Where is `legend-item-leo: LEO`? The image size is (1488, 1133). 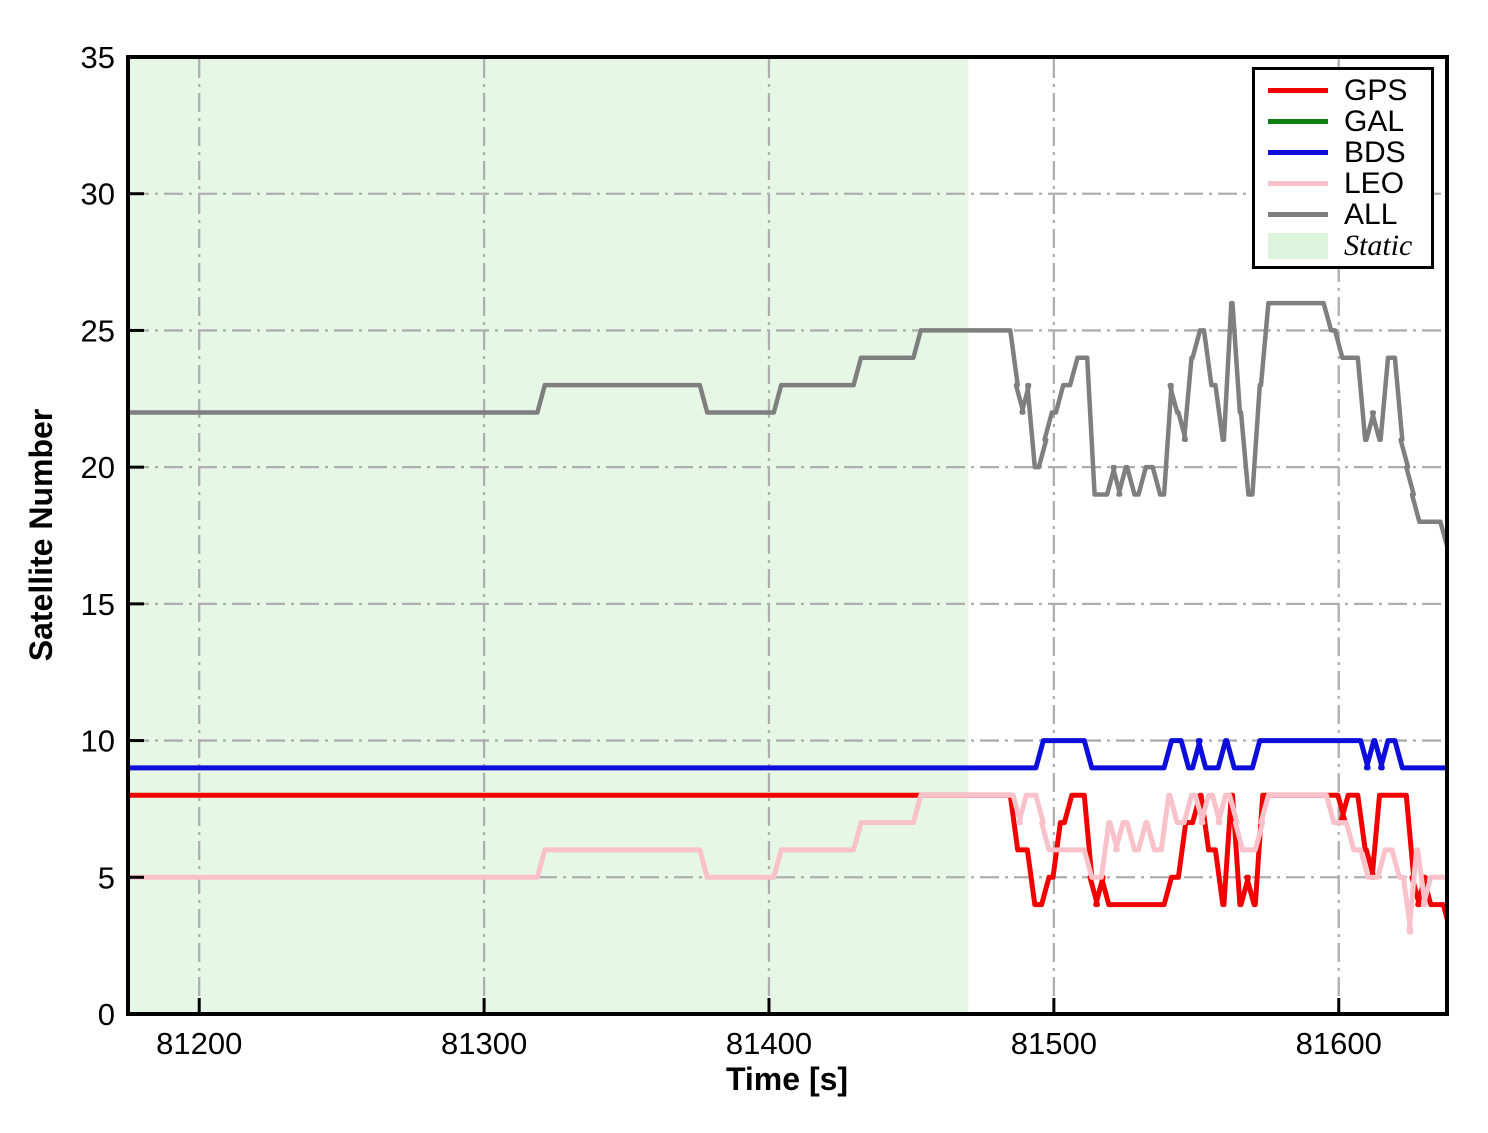
legend-item-leo: LEO is located at coordinates (1347, 183).